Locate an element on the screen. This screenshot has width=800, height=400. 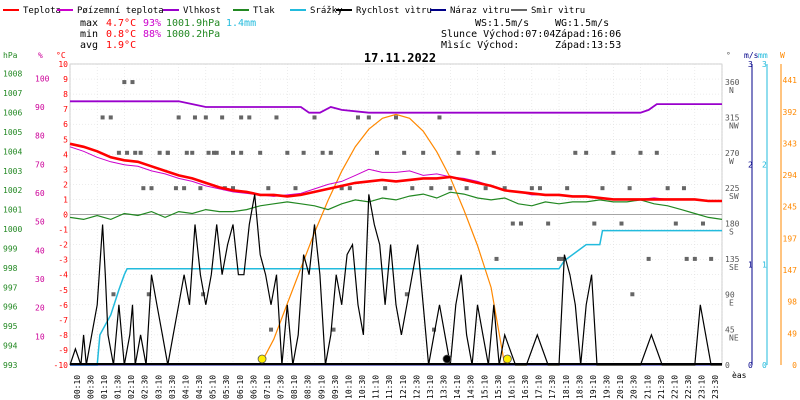
sunrise-marker is located at coordinates (262, 359).